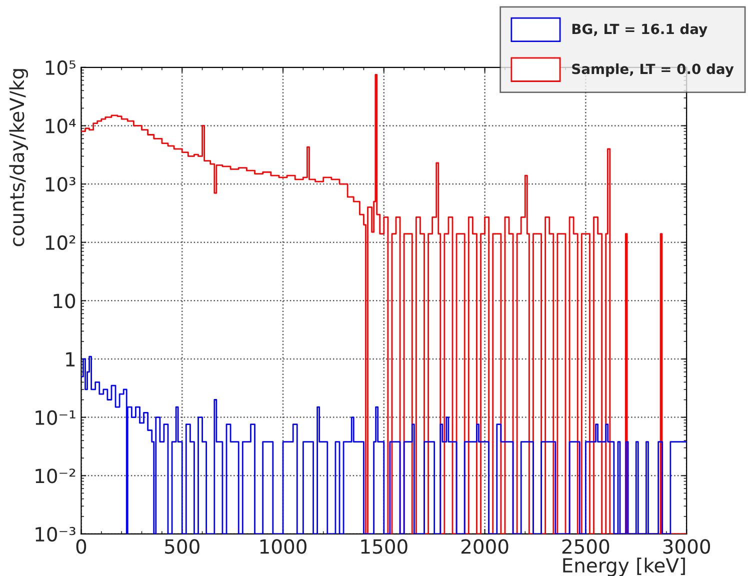  What do you see at coordinates (624, 567) in the screenshot?
I see `x-axis-title: Energy [keV]` at bounding box center [624, 567].